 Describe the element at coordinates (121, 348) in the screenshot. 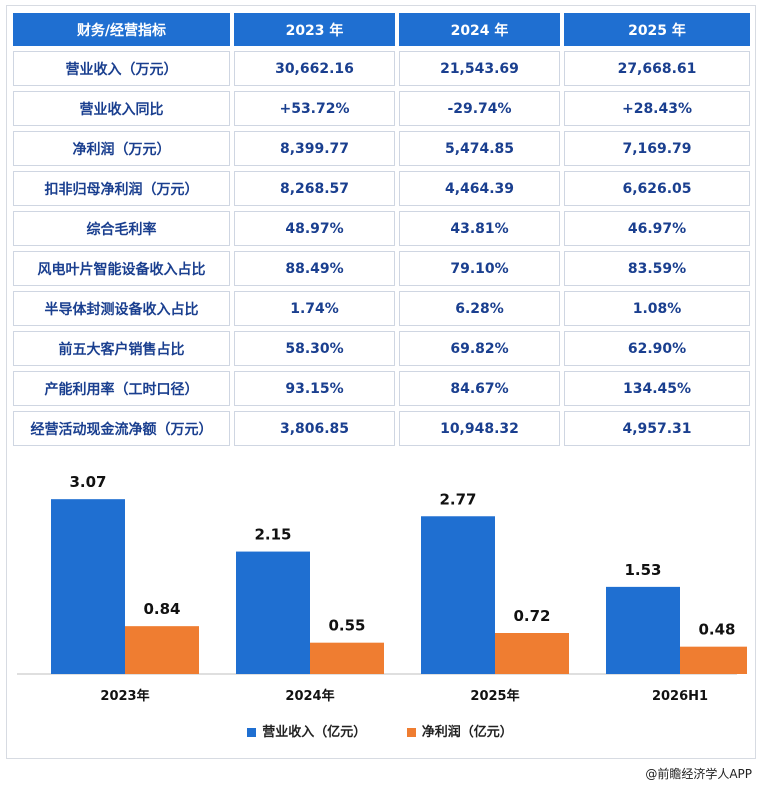

I see `metric-label-cell: 前五大客户销售占比` at that location.